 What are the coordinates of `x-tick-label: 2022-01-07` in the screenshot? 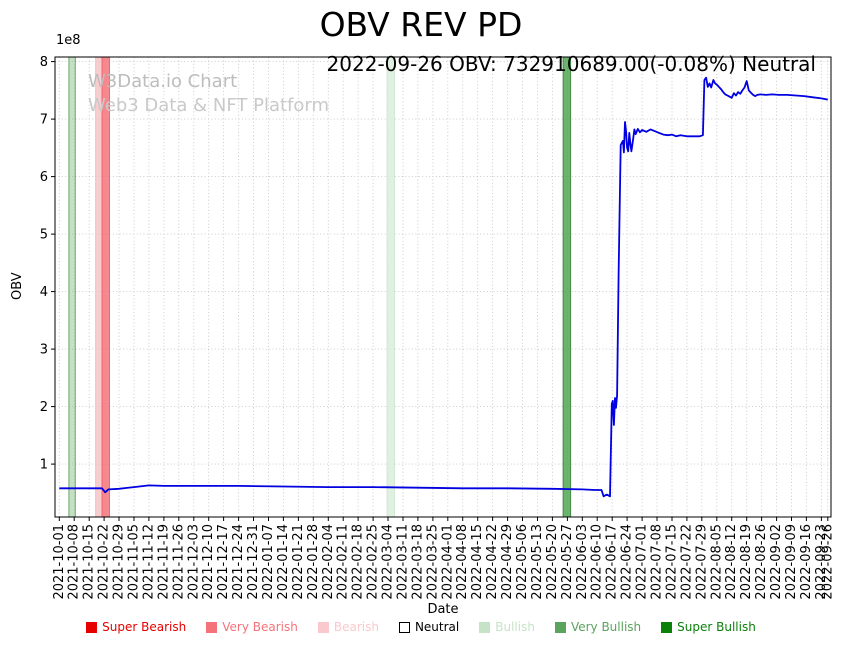 It's located at (268, 562).